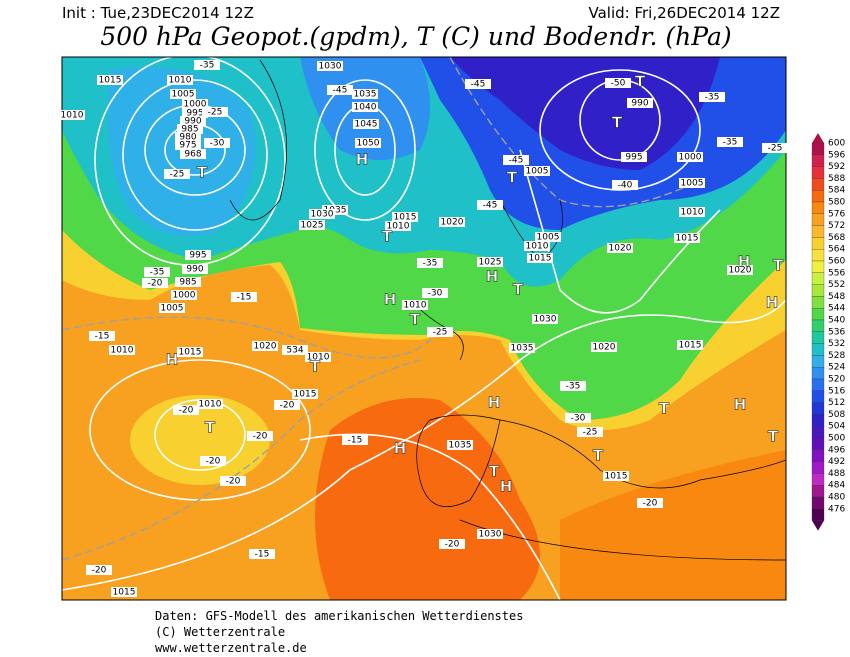 This screenshot has width=850, height=657. I want to click on colorbar-label: 520, so click(836, 380).